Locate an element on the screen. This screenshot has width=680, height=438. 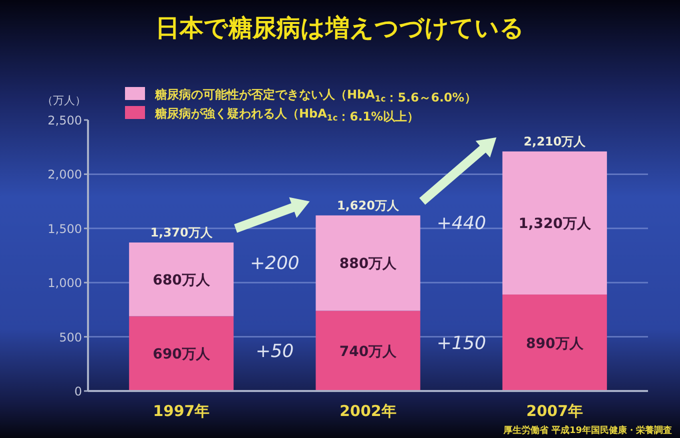
legend-label: 糖尿病が強く疑われる人（HbA$_{1c}$：6.1%以上） is located at coordinates (286, 115).